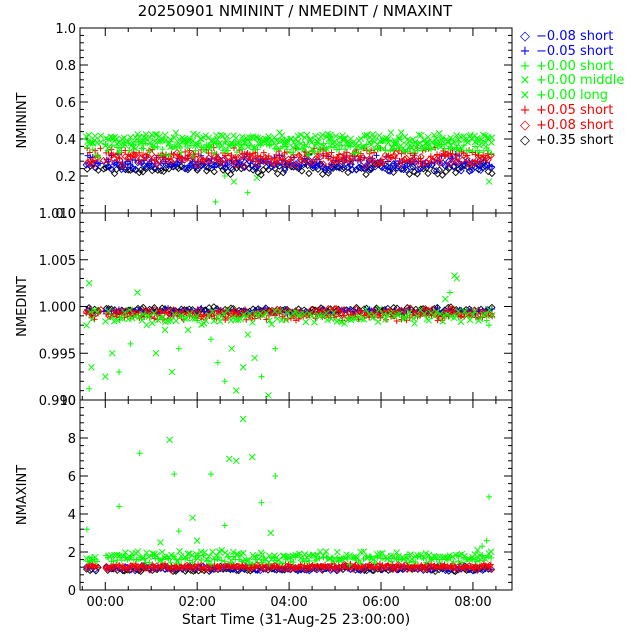 The image size is (640, 640). What do you see at coordinates (57, 401) in the screenshot?
I see `y-tick-label: 0.990` at bounding box center [57, 401].